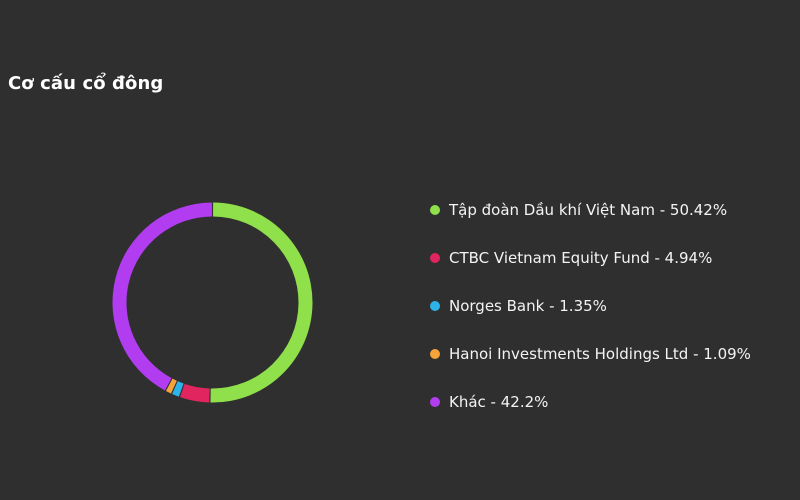  What do you see at coordinates (499, 402) in the screenshot?
I see `legend-label: Khác - 42.2%` at bounding box center [499, 402].